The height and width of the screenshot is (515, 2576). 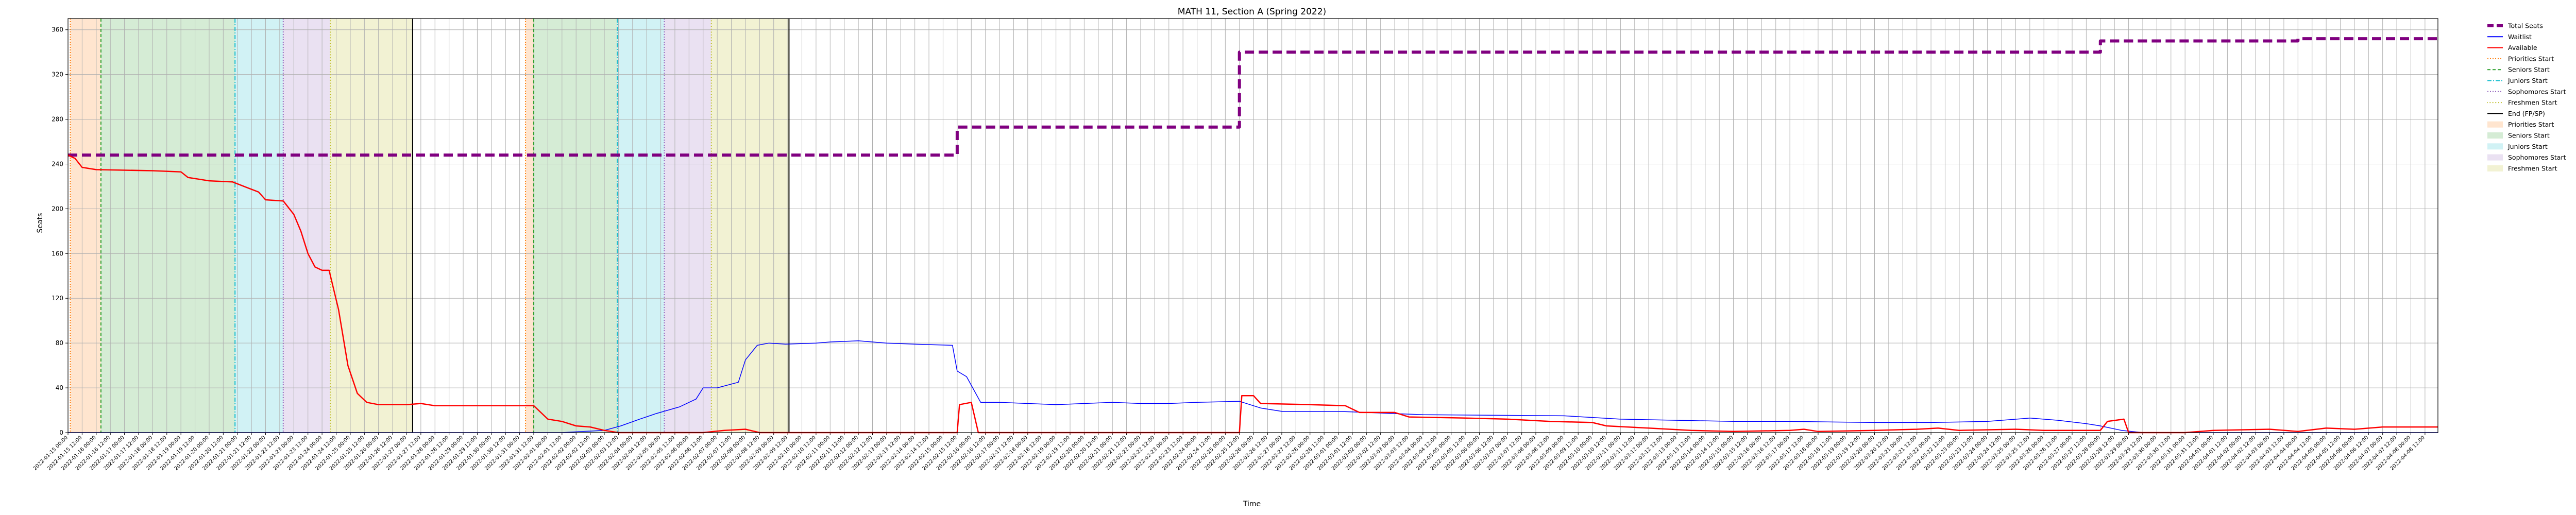 What do you see at coordinates (57, 299) in the screenshot?
I see `y-tick-label: 120` at bounding box center [57, 299].